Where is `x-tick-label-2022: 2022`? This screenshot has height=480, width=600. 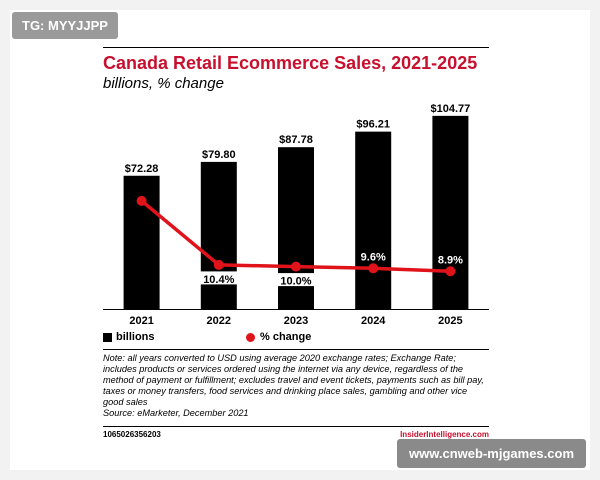 x-tick-label-2022: 2022 is located at coordinates (219, 321).